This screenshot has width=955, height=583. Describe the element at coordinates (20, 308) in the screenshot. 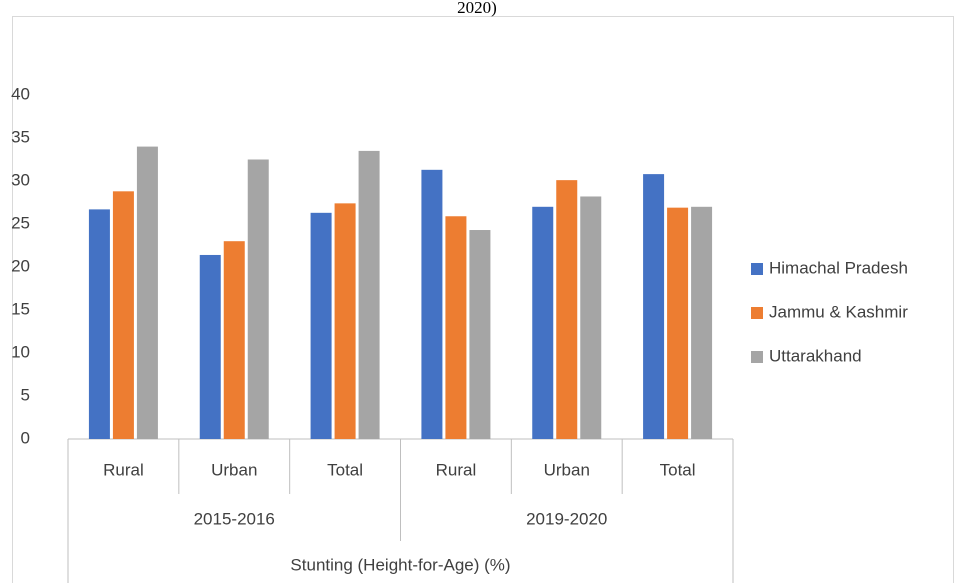

I see `y-tick-label: 15` at that location.